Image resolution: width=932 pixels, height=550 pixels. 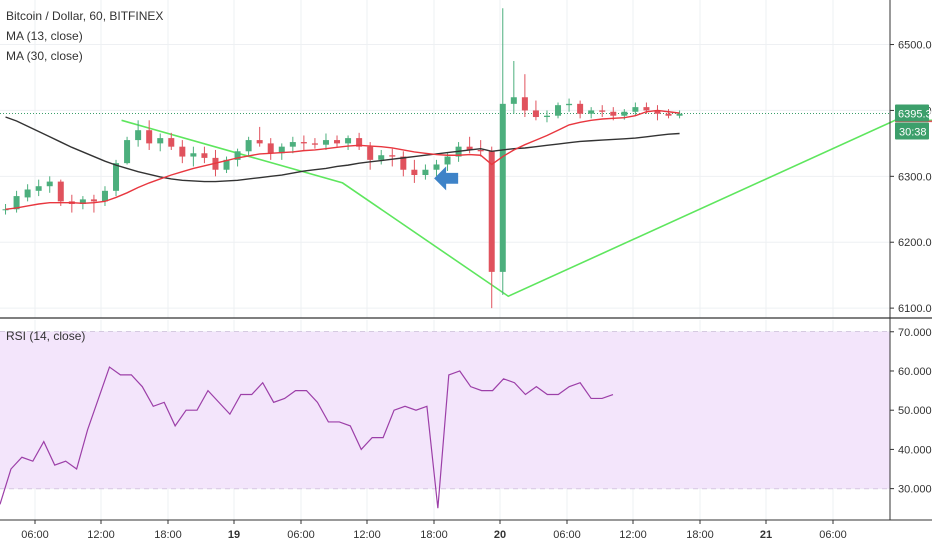 What do you see at coordinates (766, 535) in the screenshot?
I see `x-tick-label: 21` at bounding box center [766, 535].